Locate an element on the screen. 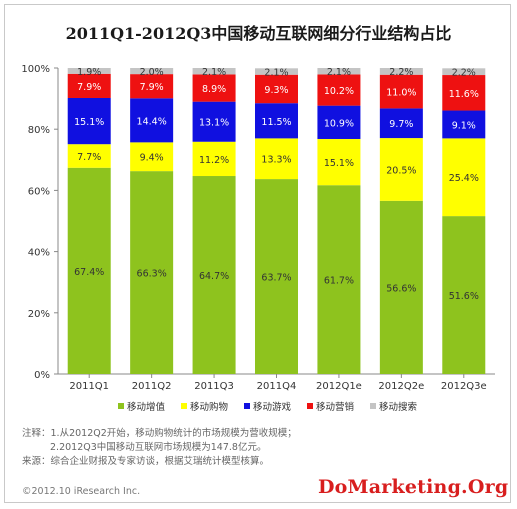  data-label: 1.9% is located at coordinates (89, 72).